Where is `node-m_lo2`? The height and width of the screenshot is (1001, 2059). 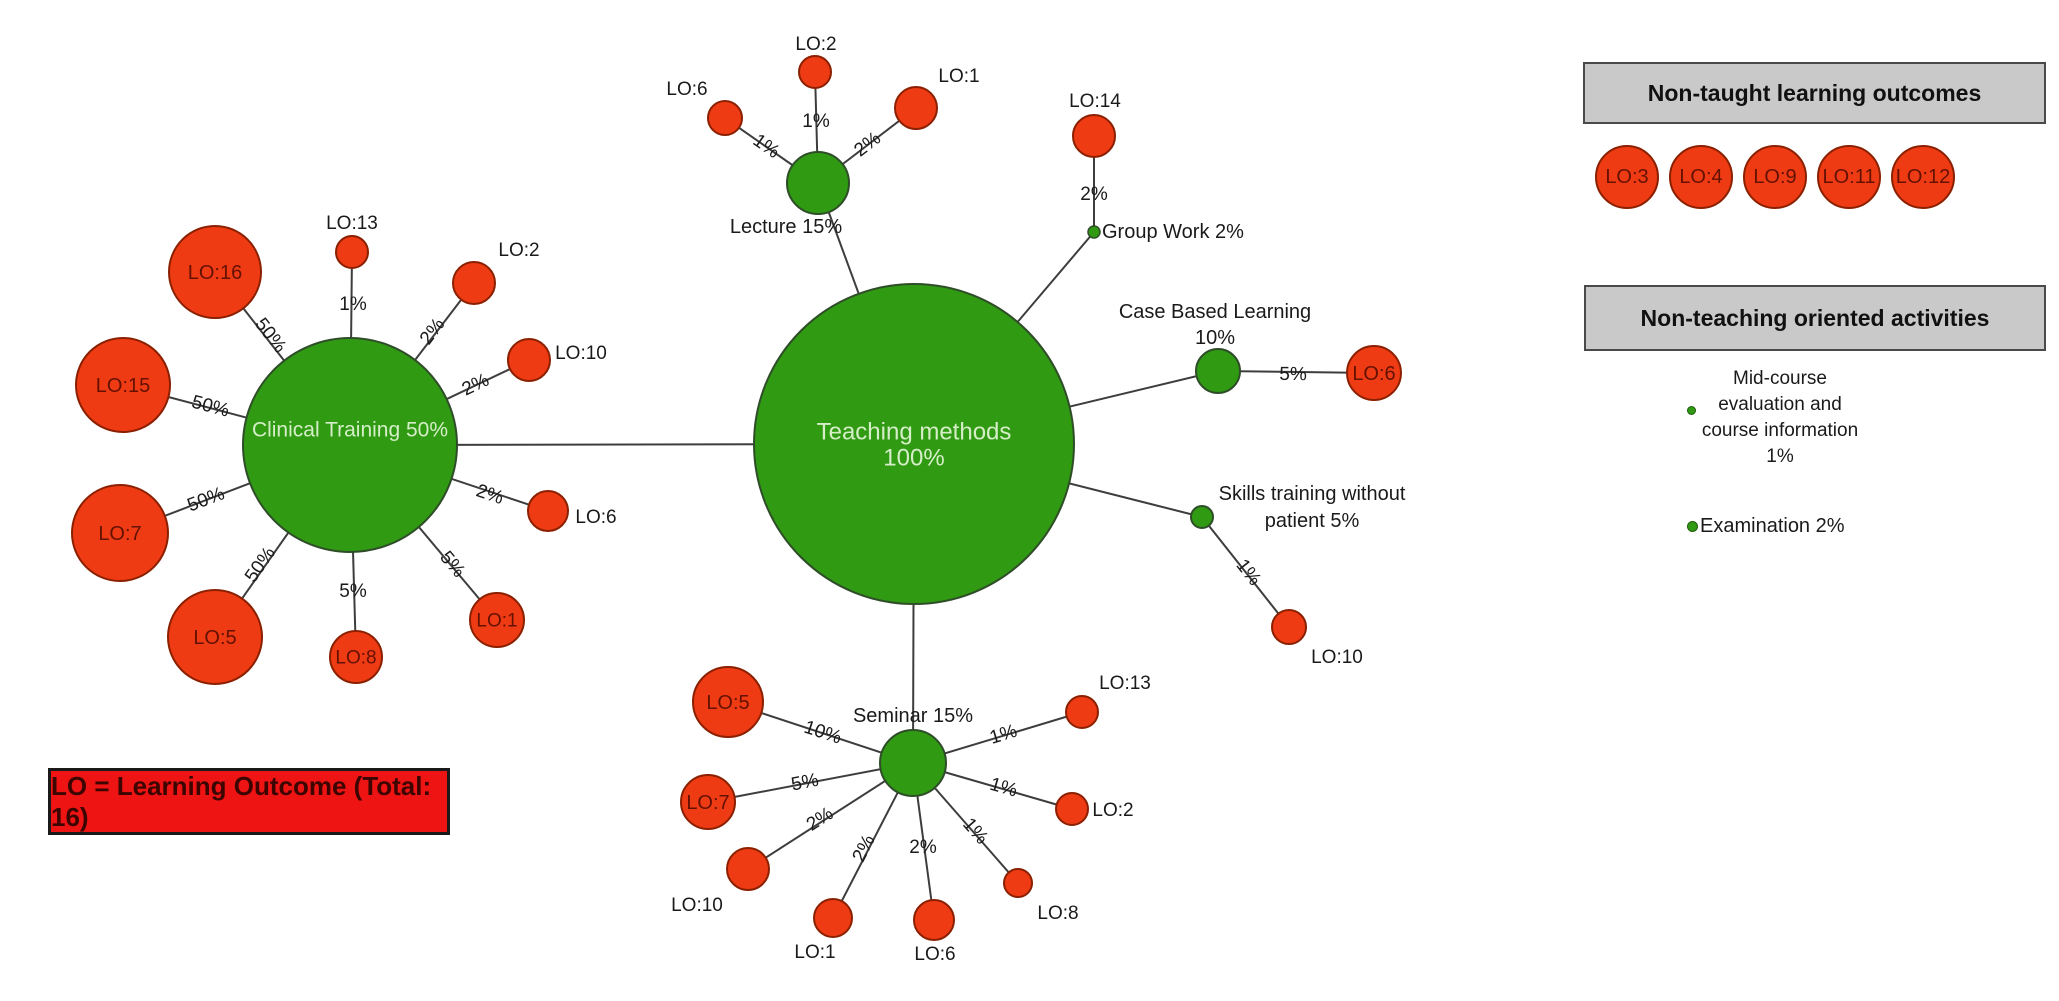 node-m_lo2 is located at coordinates (1072, 809).